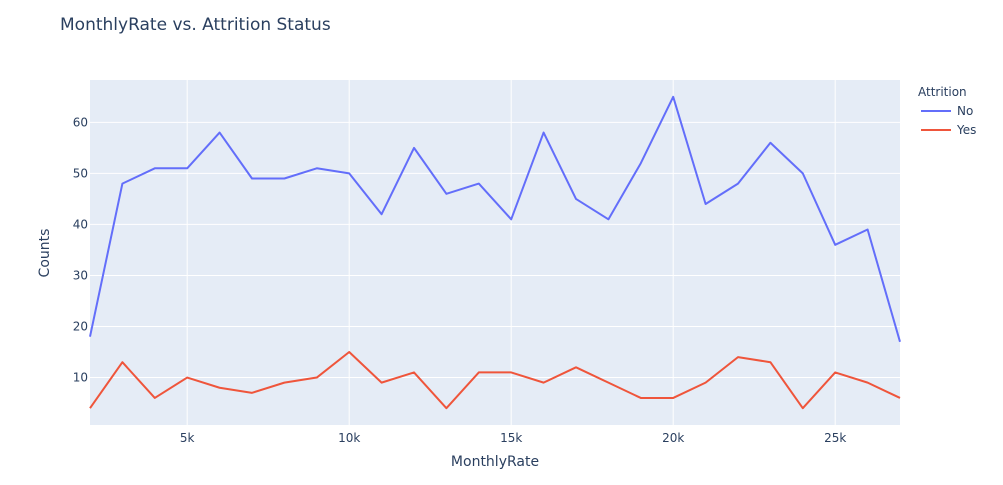 The image size is (1003, 485). What do you see at coordinates (187, 438) in the screenshot?
I see `x-tick-label: 5k` at bounding box center [187, 438].